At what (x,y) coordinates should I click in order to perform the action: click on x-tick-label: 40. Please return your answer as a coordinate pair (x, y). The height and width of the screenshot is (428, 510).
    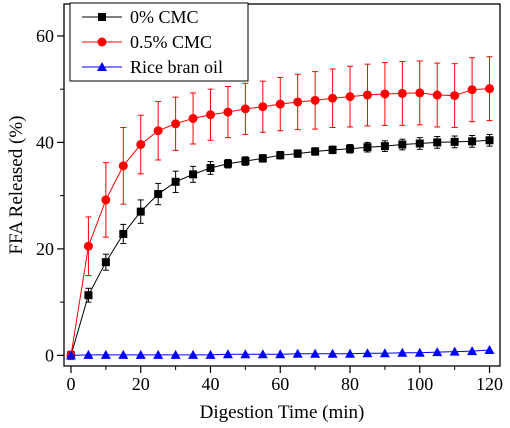
    Looking at the image, I should click on (210, 384).